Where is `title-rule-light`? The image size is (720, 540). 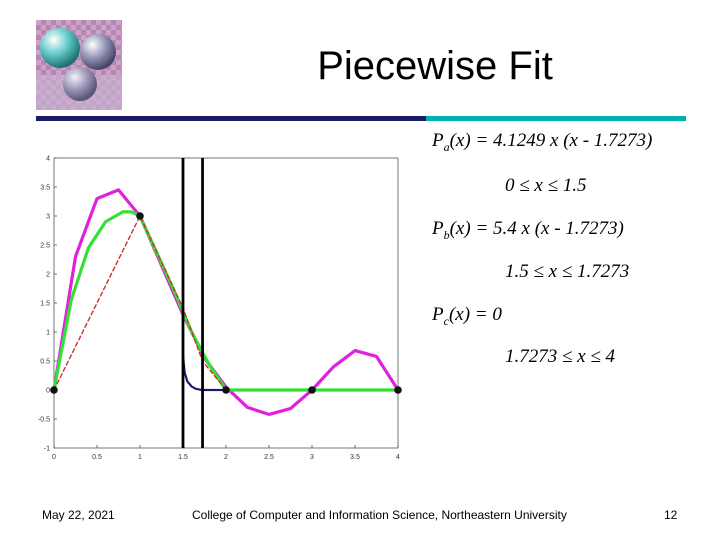
title-rule-light is located at coordinates (556, 118).